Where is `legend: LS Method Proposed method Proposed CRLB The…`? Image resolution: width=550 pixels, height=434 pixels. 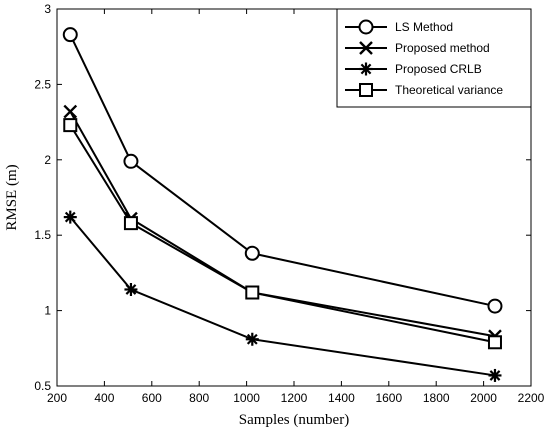 legend: LS Method Proposed method Proposed CRLB The… is located at coordinates (434, 58).